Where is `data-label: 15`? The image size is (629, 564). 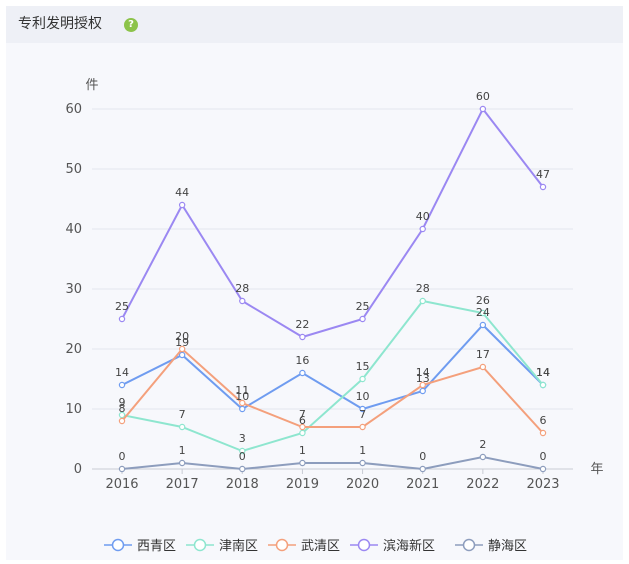 data-label: 15 is located at coordinates (363, 366).